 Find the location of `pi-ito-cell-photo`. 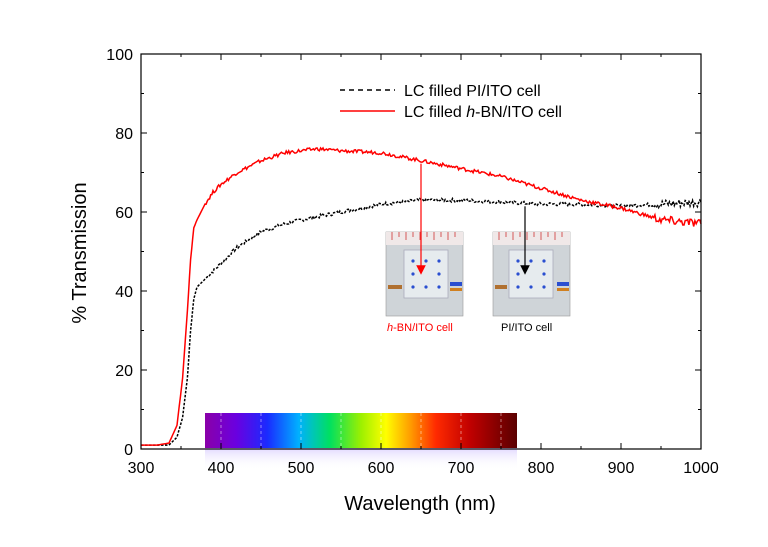

pi-ito-cell-photo is located at coordinates (531, 274).